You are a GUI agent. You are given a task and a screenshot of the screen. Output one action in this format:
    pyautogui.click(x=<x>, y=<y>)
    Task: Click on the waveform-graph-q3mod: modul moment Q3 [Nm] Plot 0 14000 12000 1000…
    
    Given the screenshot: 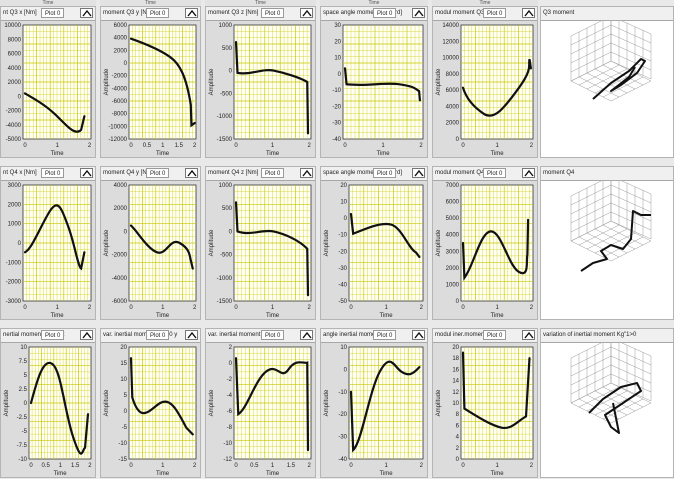 What is the action you would take?
    pyautogui.click(x=485, y=82)
    